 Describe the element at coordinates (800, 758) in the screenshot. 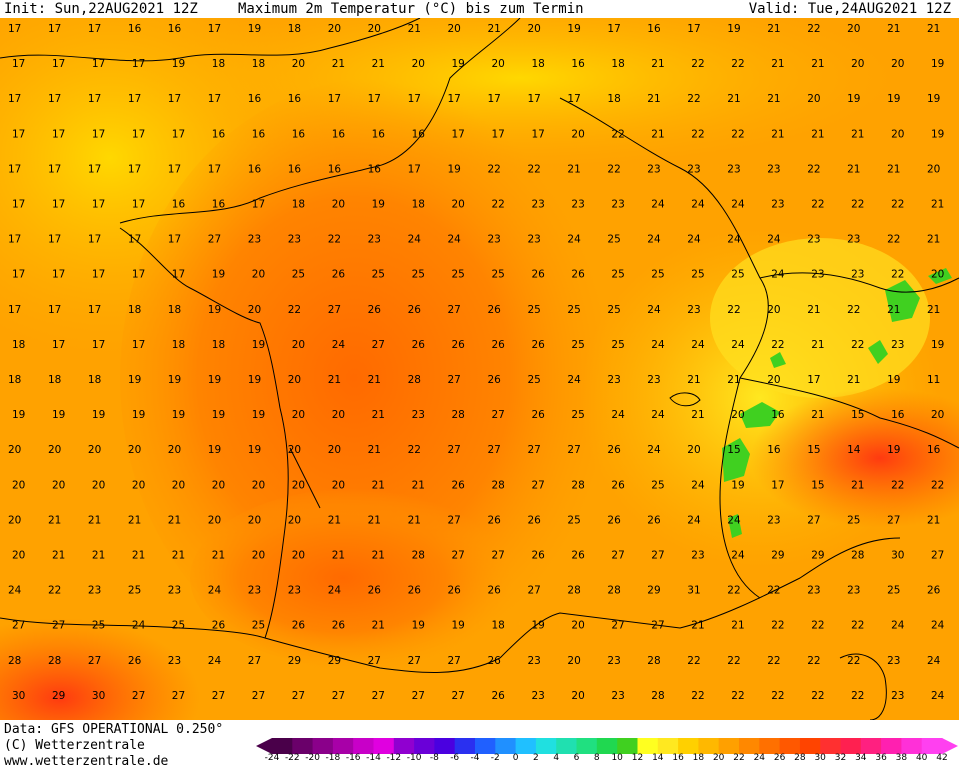

I see `legend-tick-label: 28` at that location.